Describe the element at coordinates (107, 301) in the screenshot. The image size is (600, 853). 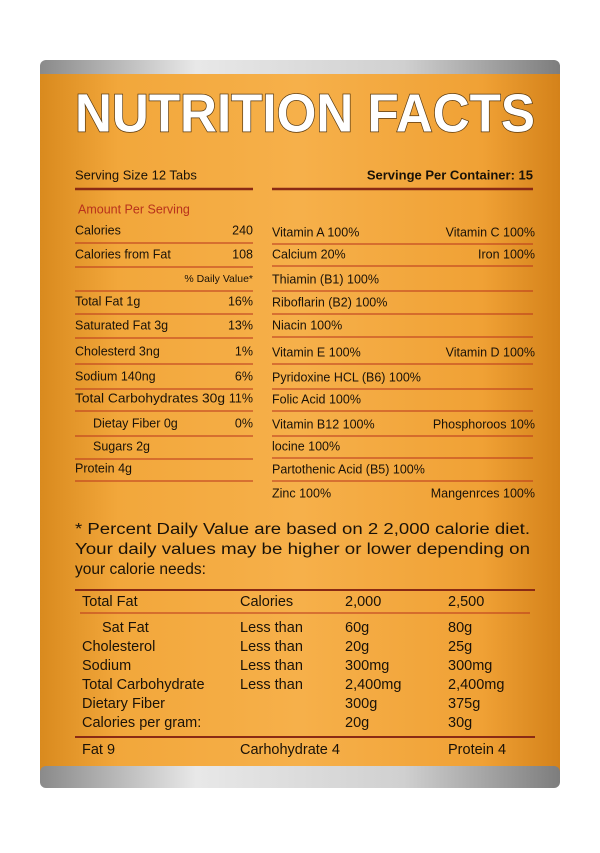
I see `nutrient: Total Fat 1g` at that location.